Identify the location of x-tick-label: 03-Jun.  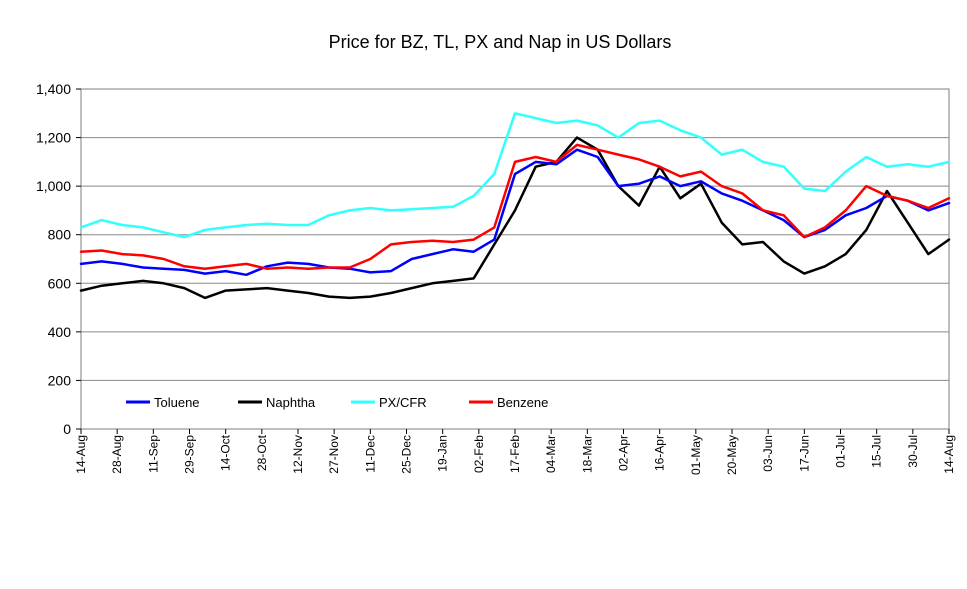
(768, 453).